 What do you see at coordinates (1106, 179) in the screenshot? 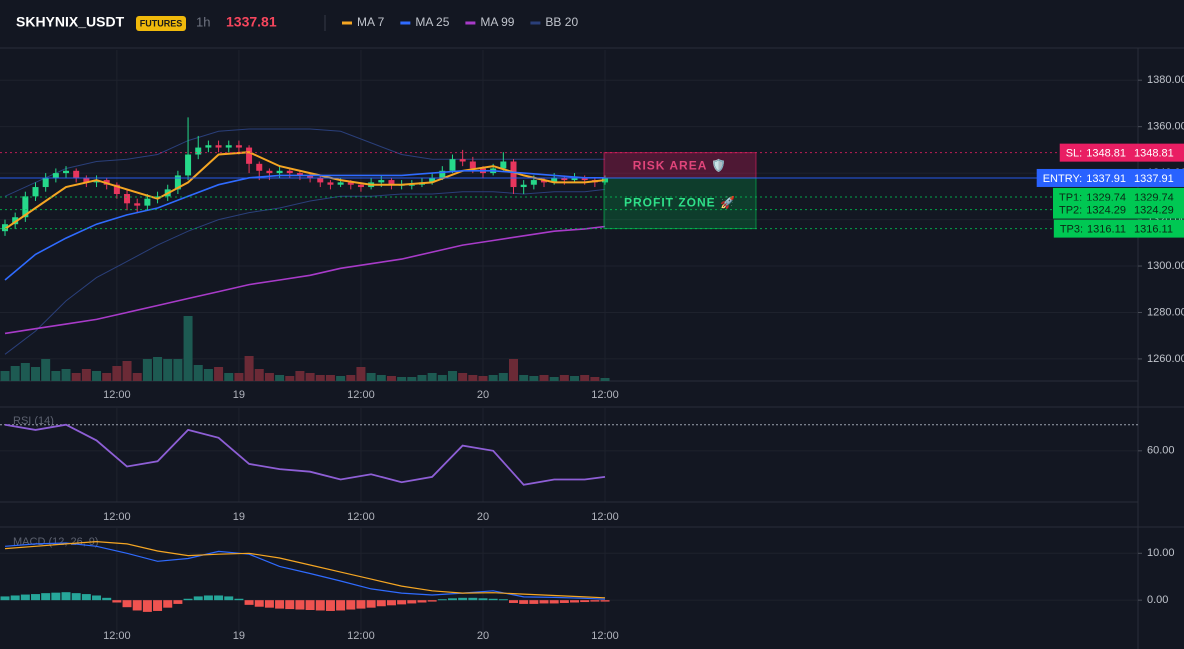
I see `level-value: 1337.91` at bounding box center [1106, 179].